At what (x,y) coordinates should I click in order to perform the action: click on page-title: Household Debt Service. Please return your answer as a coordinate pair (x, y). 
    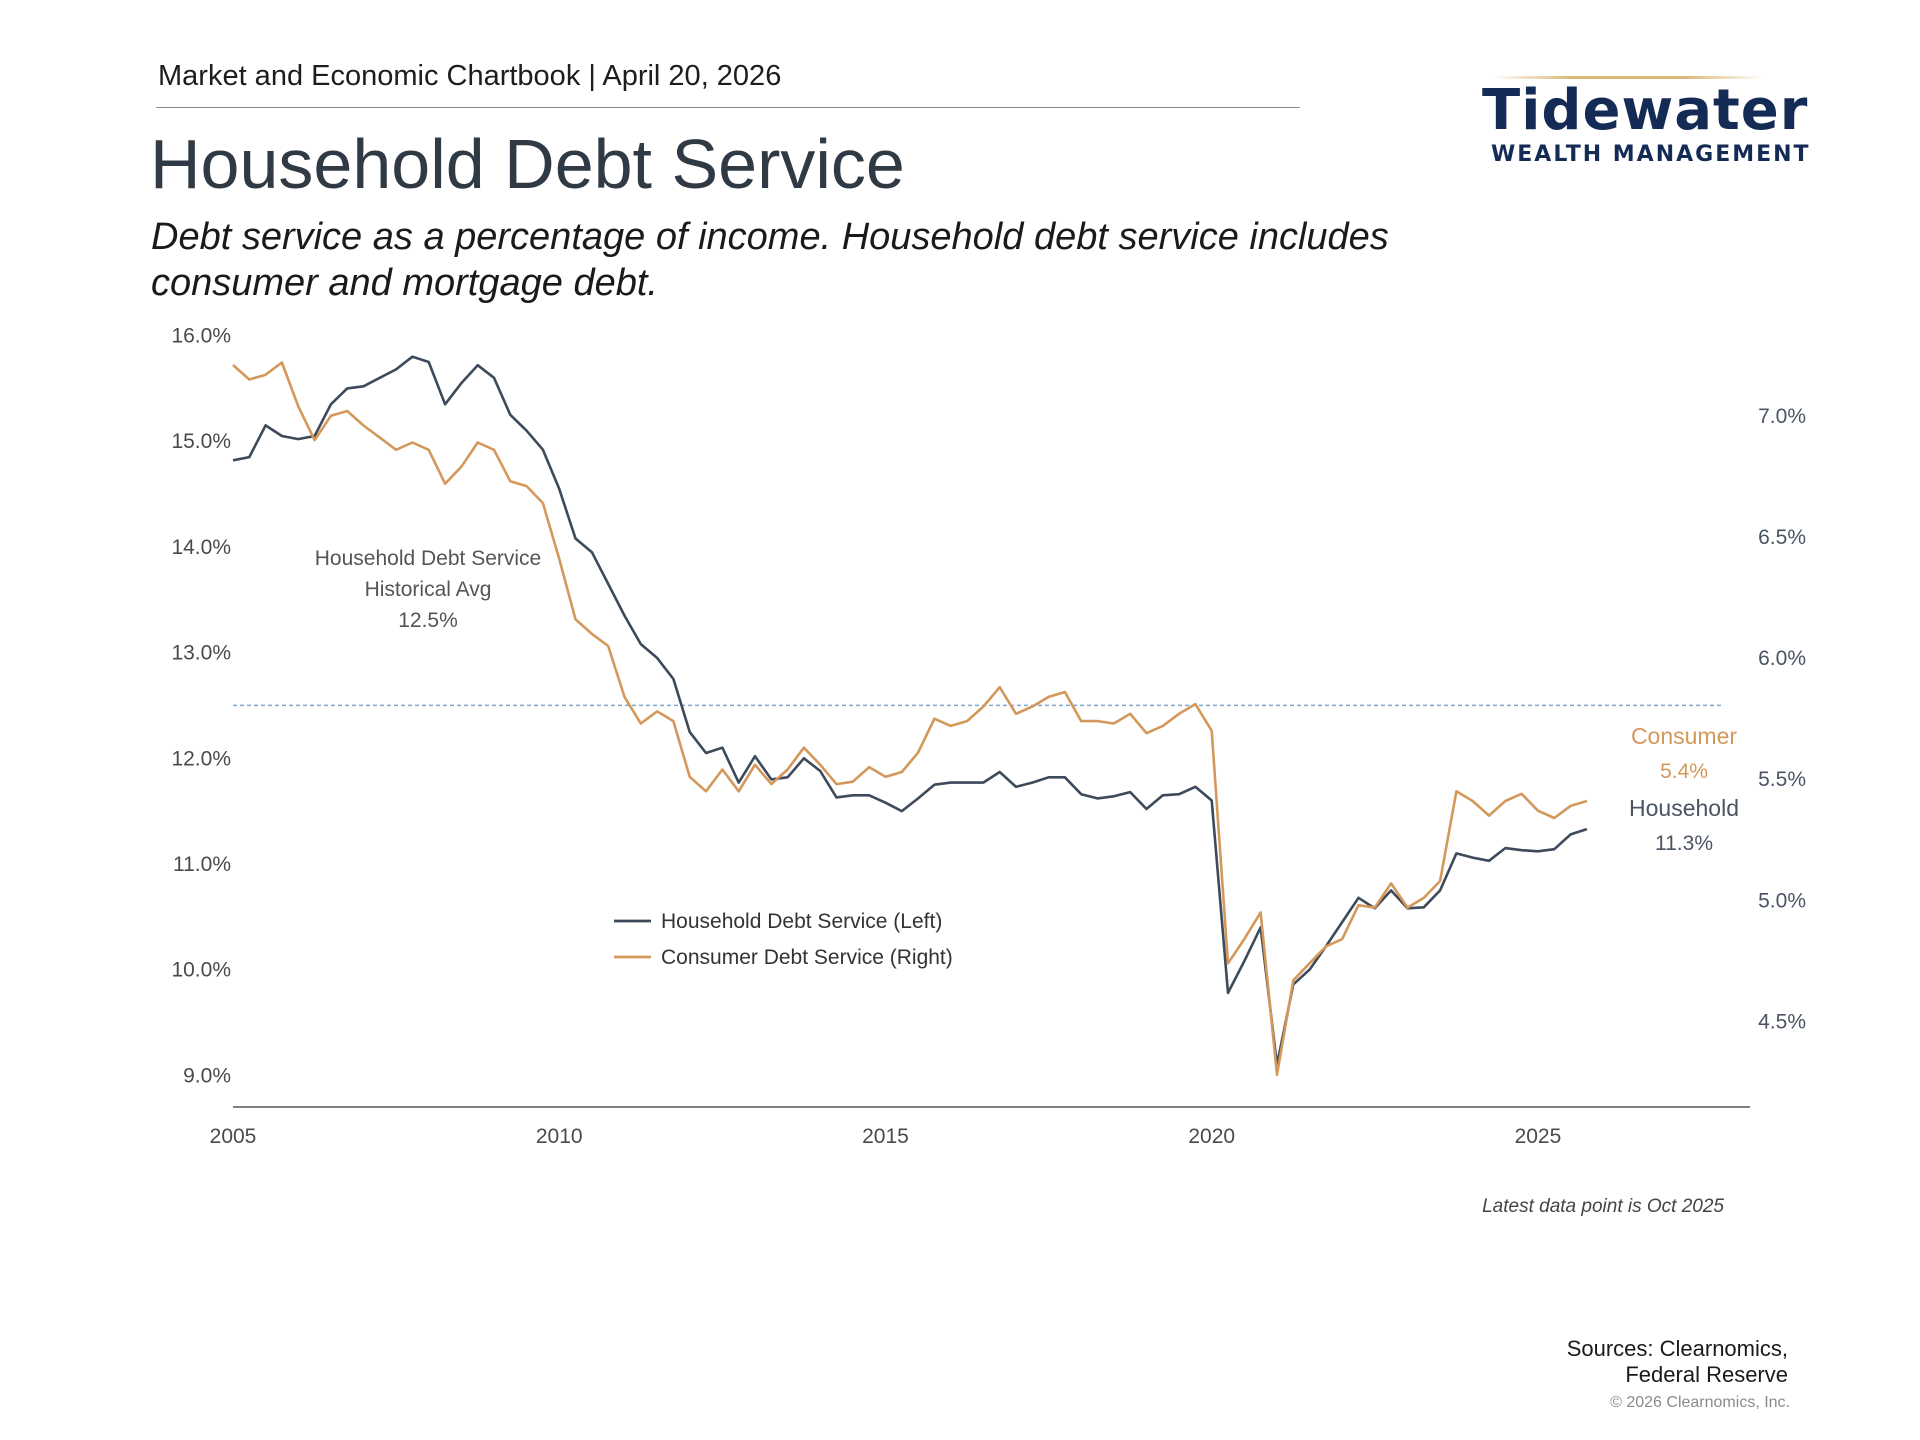
    Looking at the image, I should click on (527, 164).